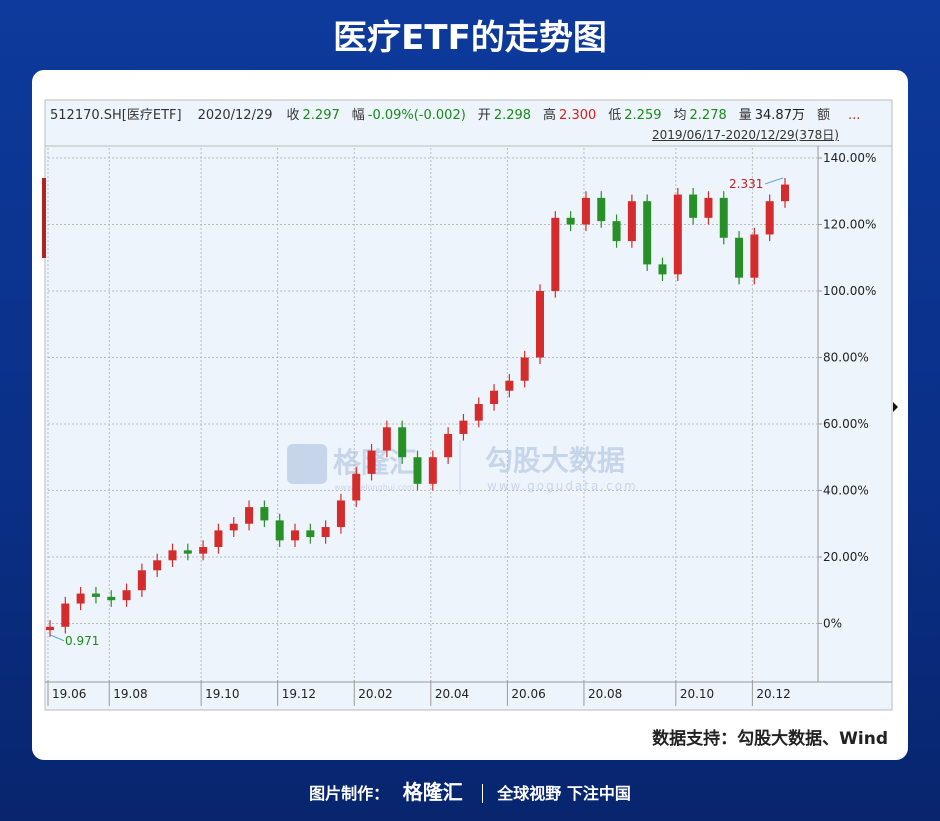  I want to click on quote-value: 2.278, so click(708, 115).